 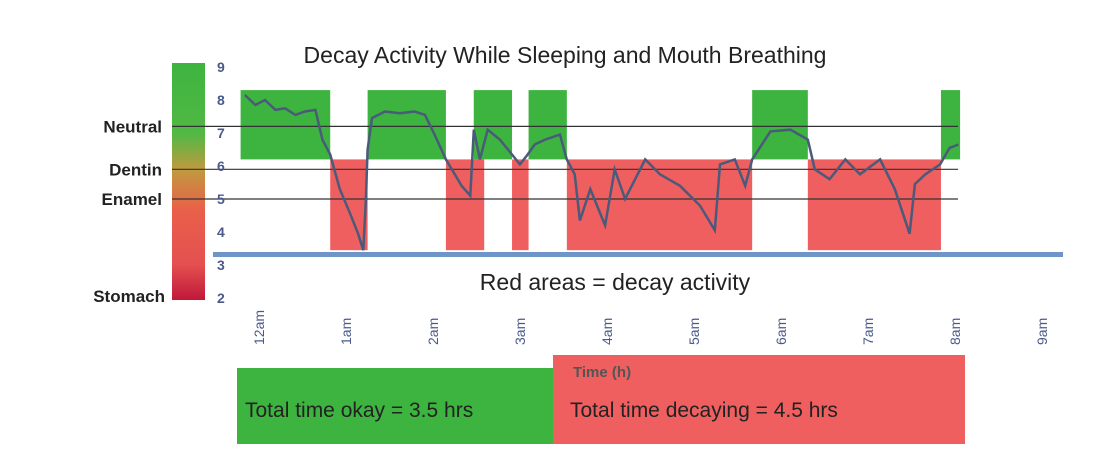 What do you see at coordinates (135, 169) in the screenshot?
I see `reference-label-dentin: Dentin` at bounding box center [135, 169].